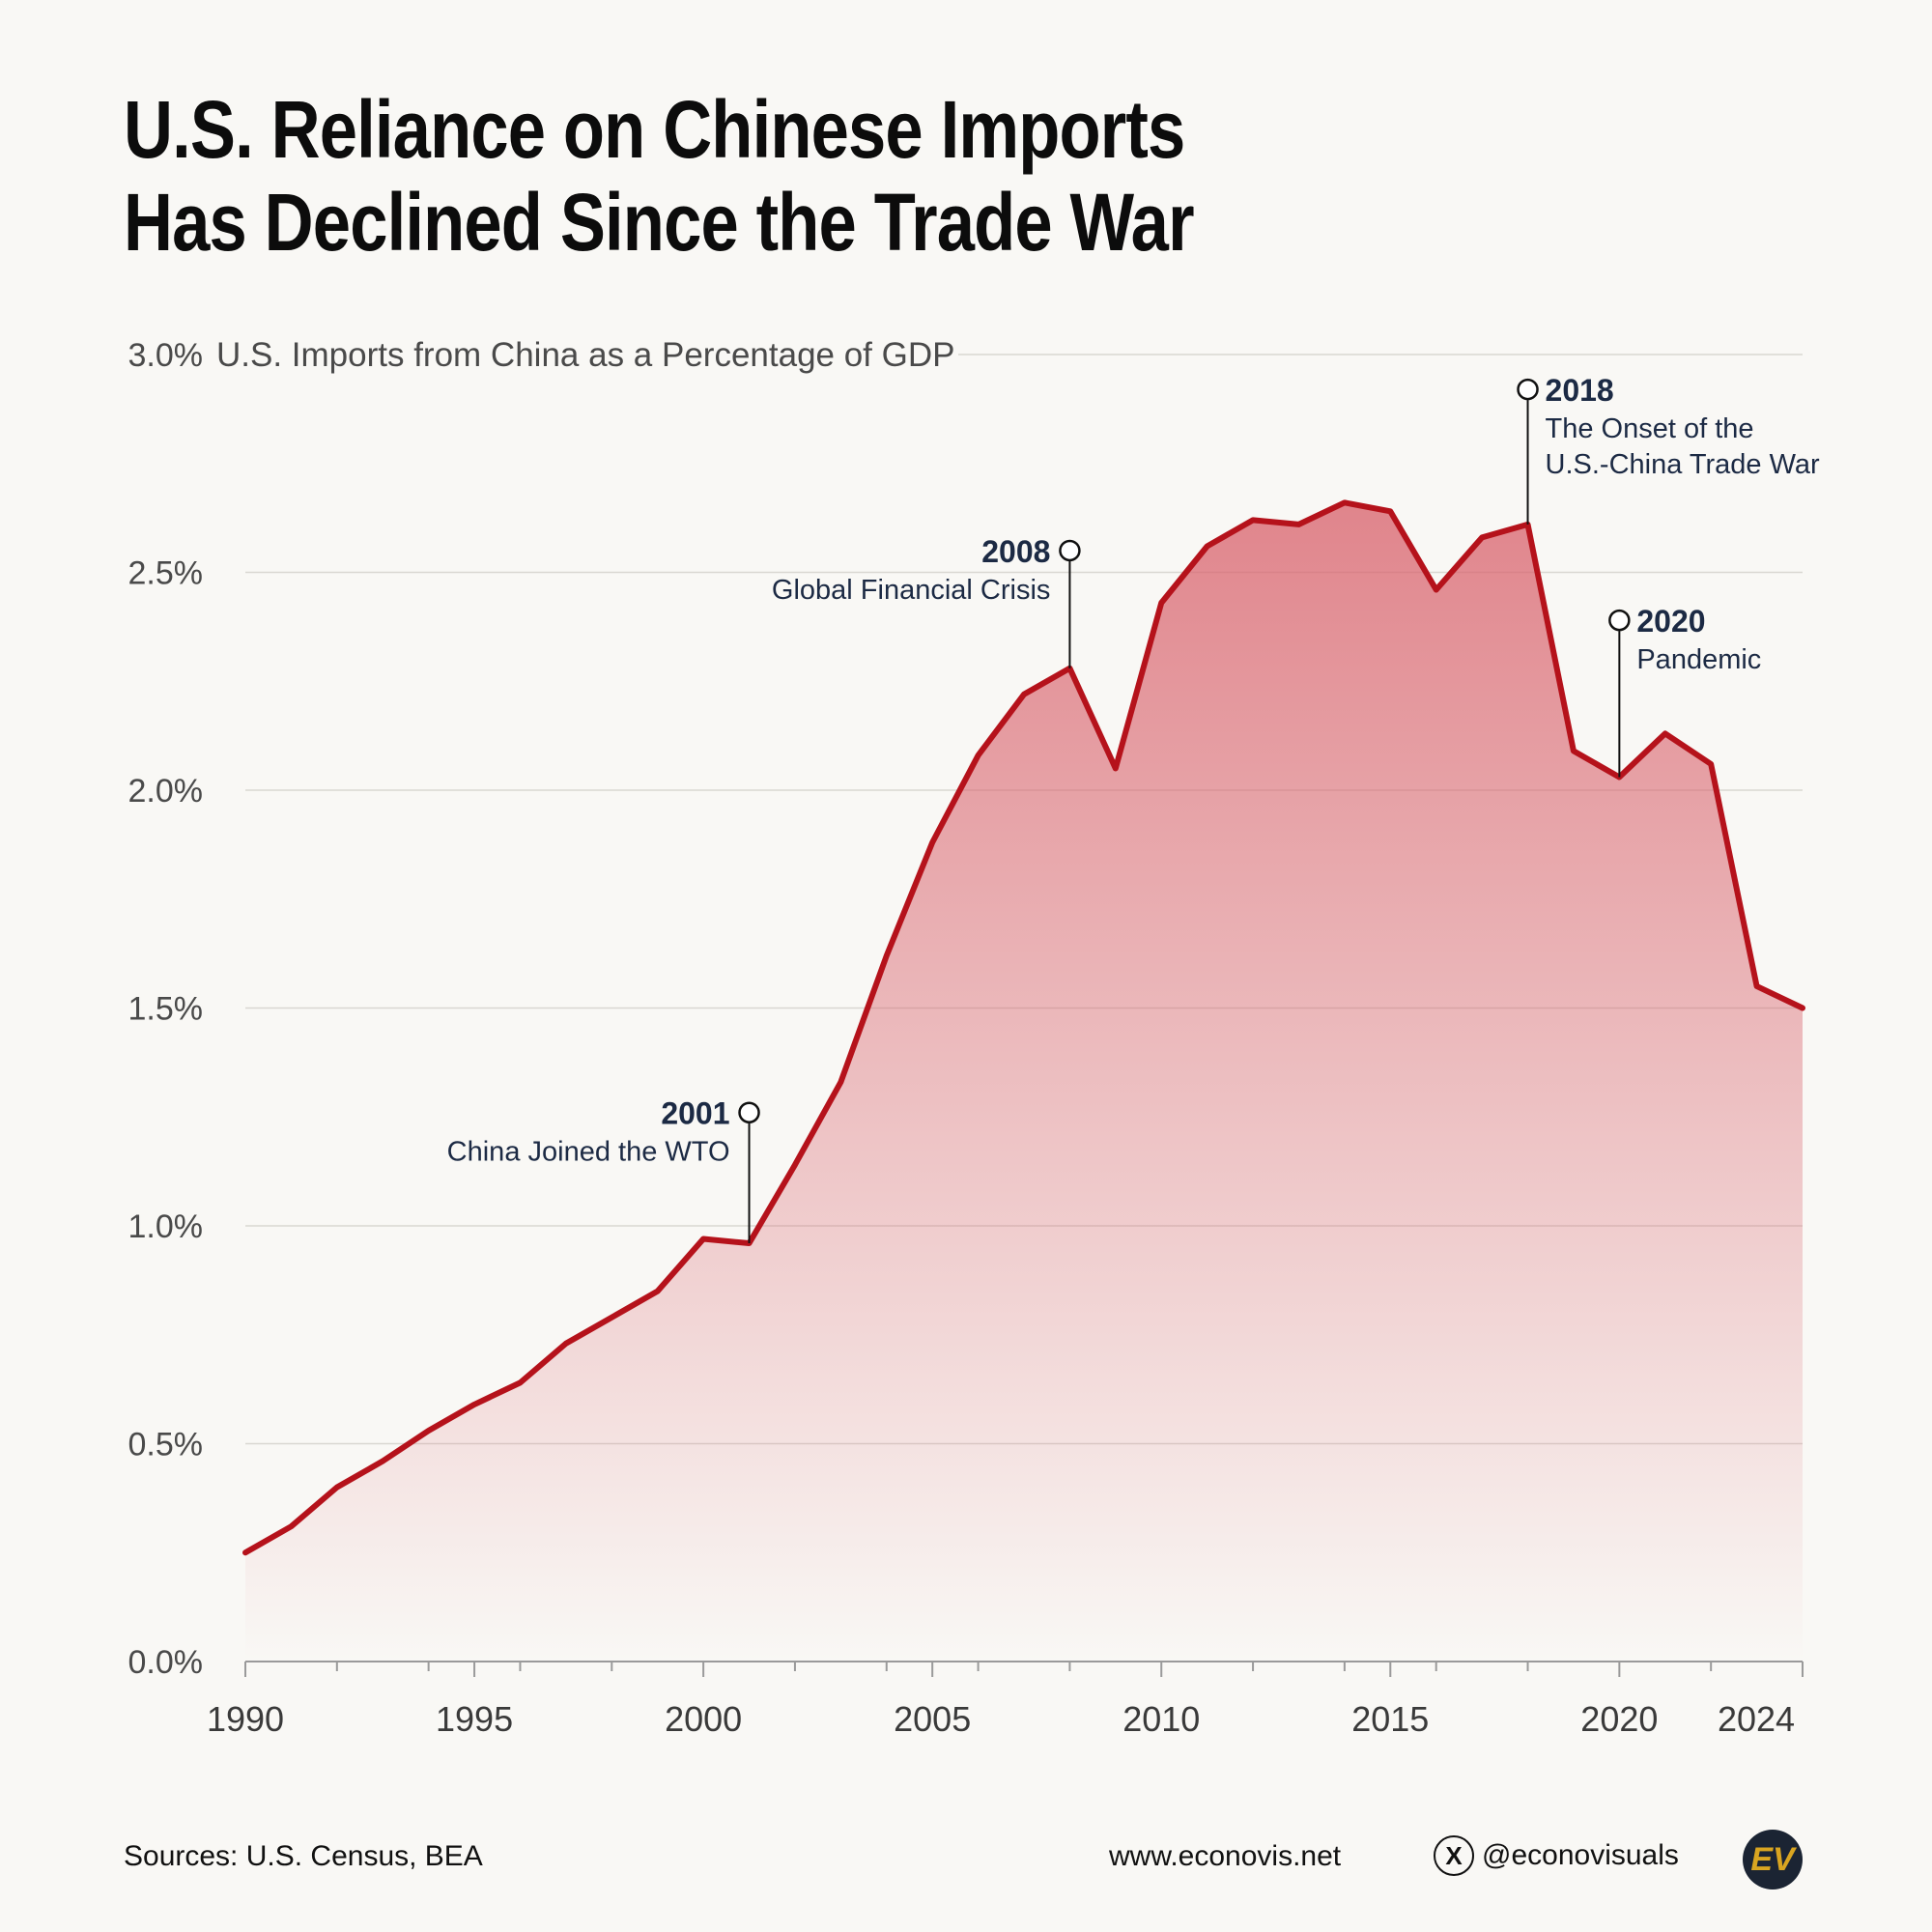 This screenshot has width=1932, height=1932. What do you see at coordinates (166, 1445) in the screenshot?
I see `y-tick-label: 0.5%` at bounding box center [166, 1445].